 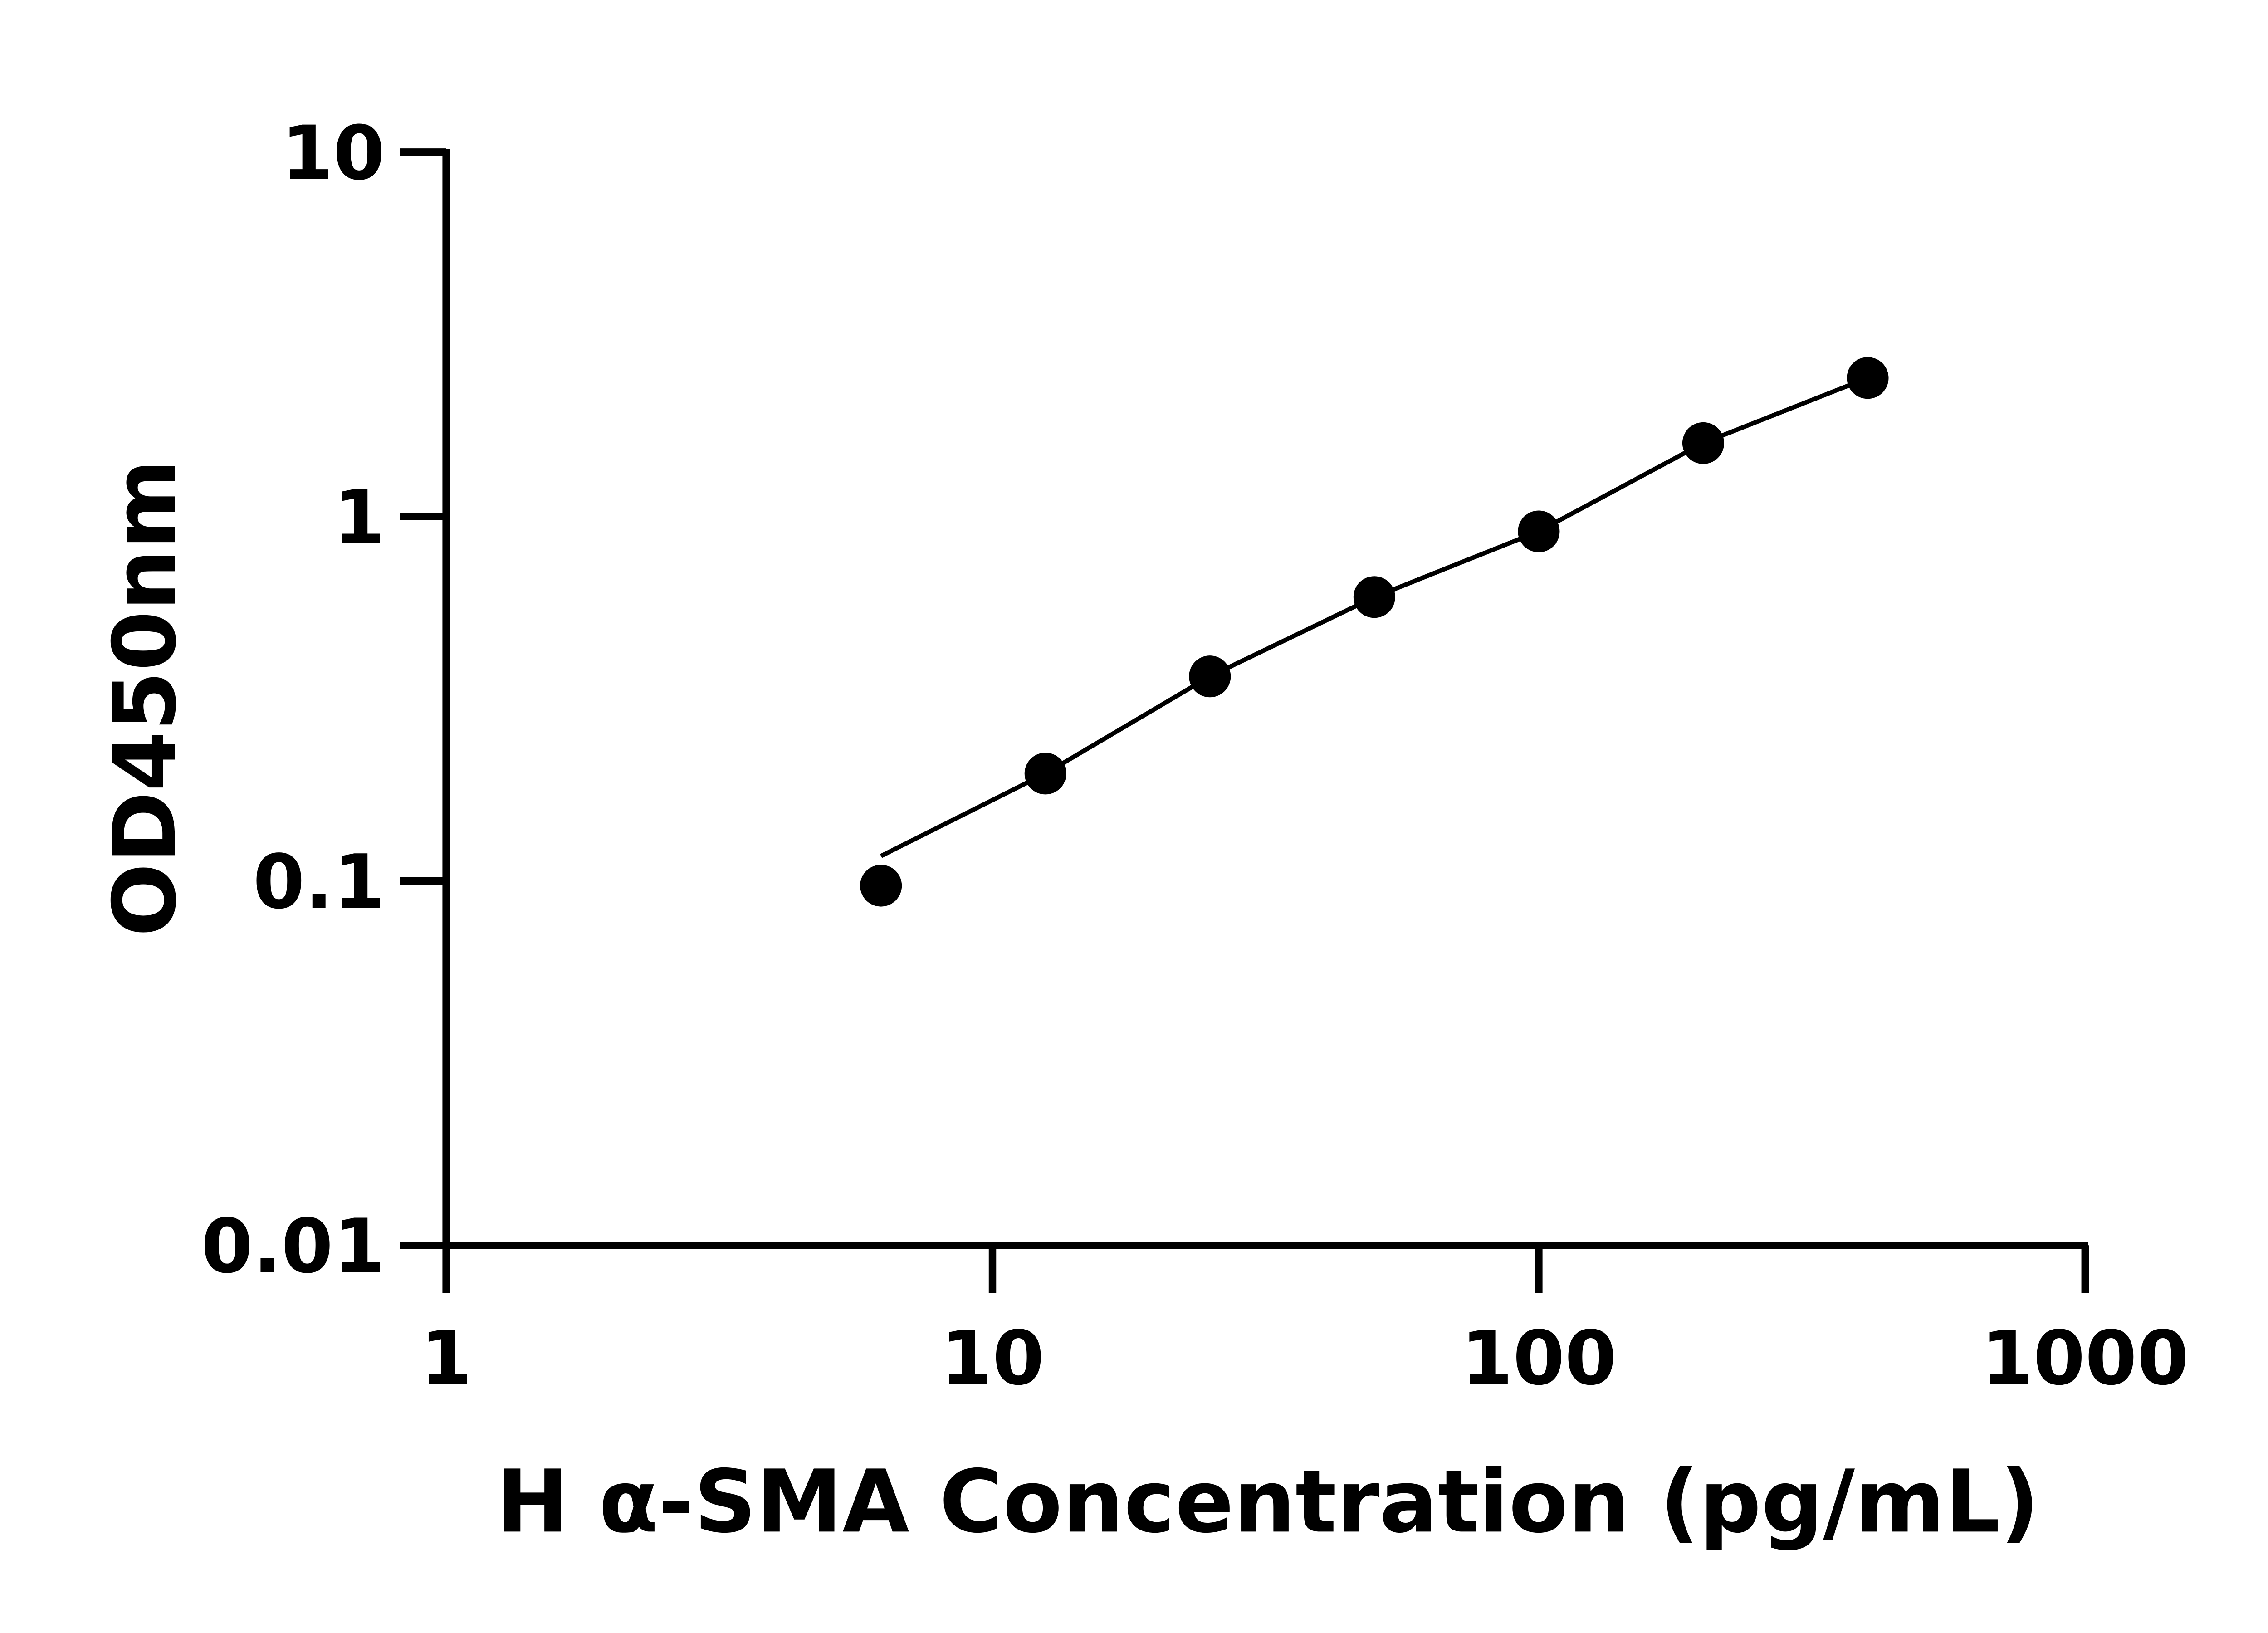 What do you see at coordinates (324, 700) in the screenshot?
I see `y-ticks: 0.01 0.1 1 10` at bounding box center [324, 700].